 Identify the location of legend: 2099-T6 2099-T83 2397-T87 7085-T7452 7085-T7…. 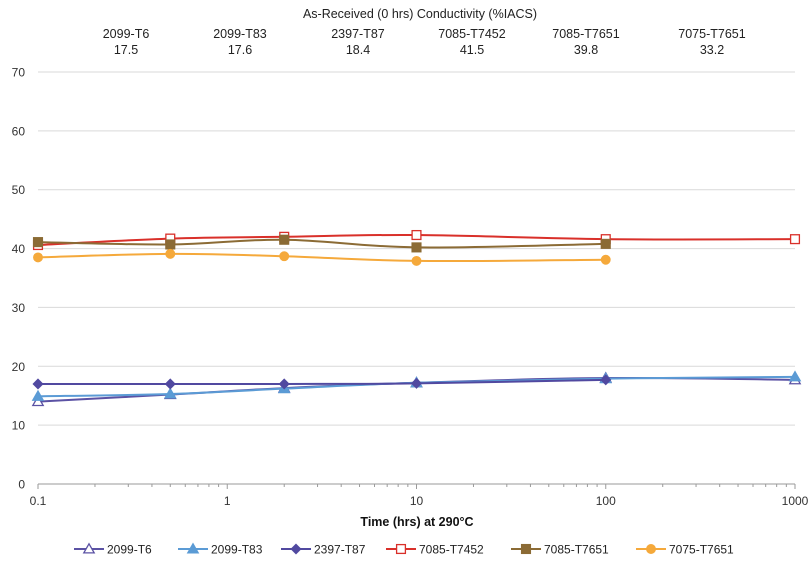
(404, 549).